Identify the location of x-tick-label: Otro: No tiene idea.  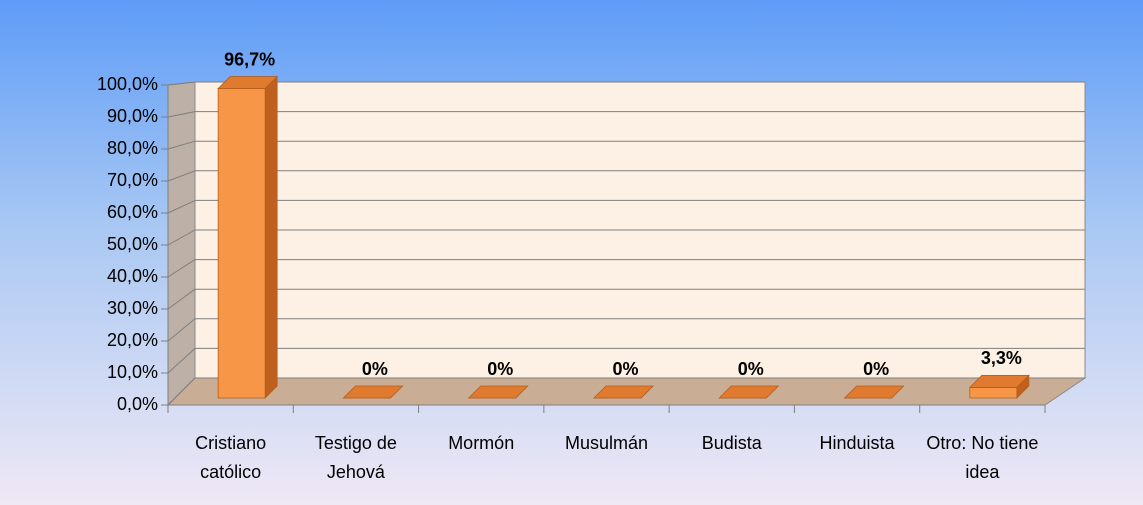
(982, 457).